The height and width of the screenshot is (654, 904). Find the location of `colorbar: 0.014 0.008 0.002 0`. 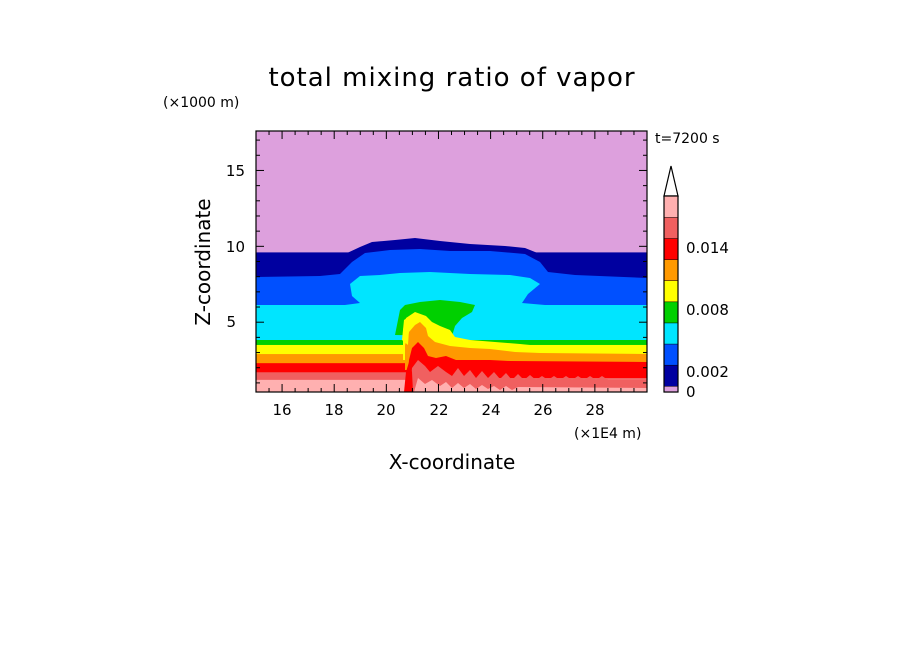

colorbar: 0.014 0.008 0.002 0 is located at coordinates (696, 283).